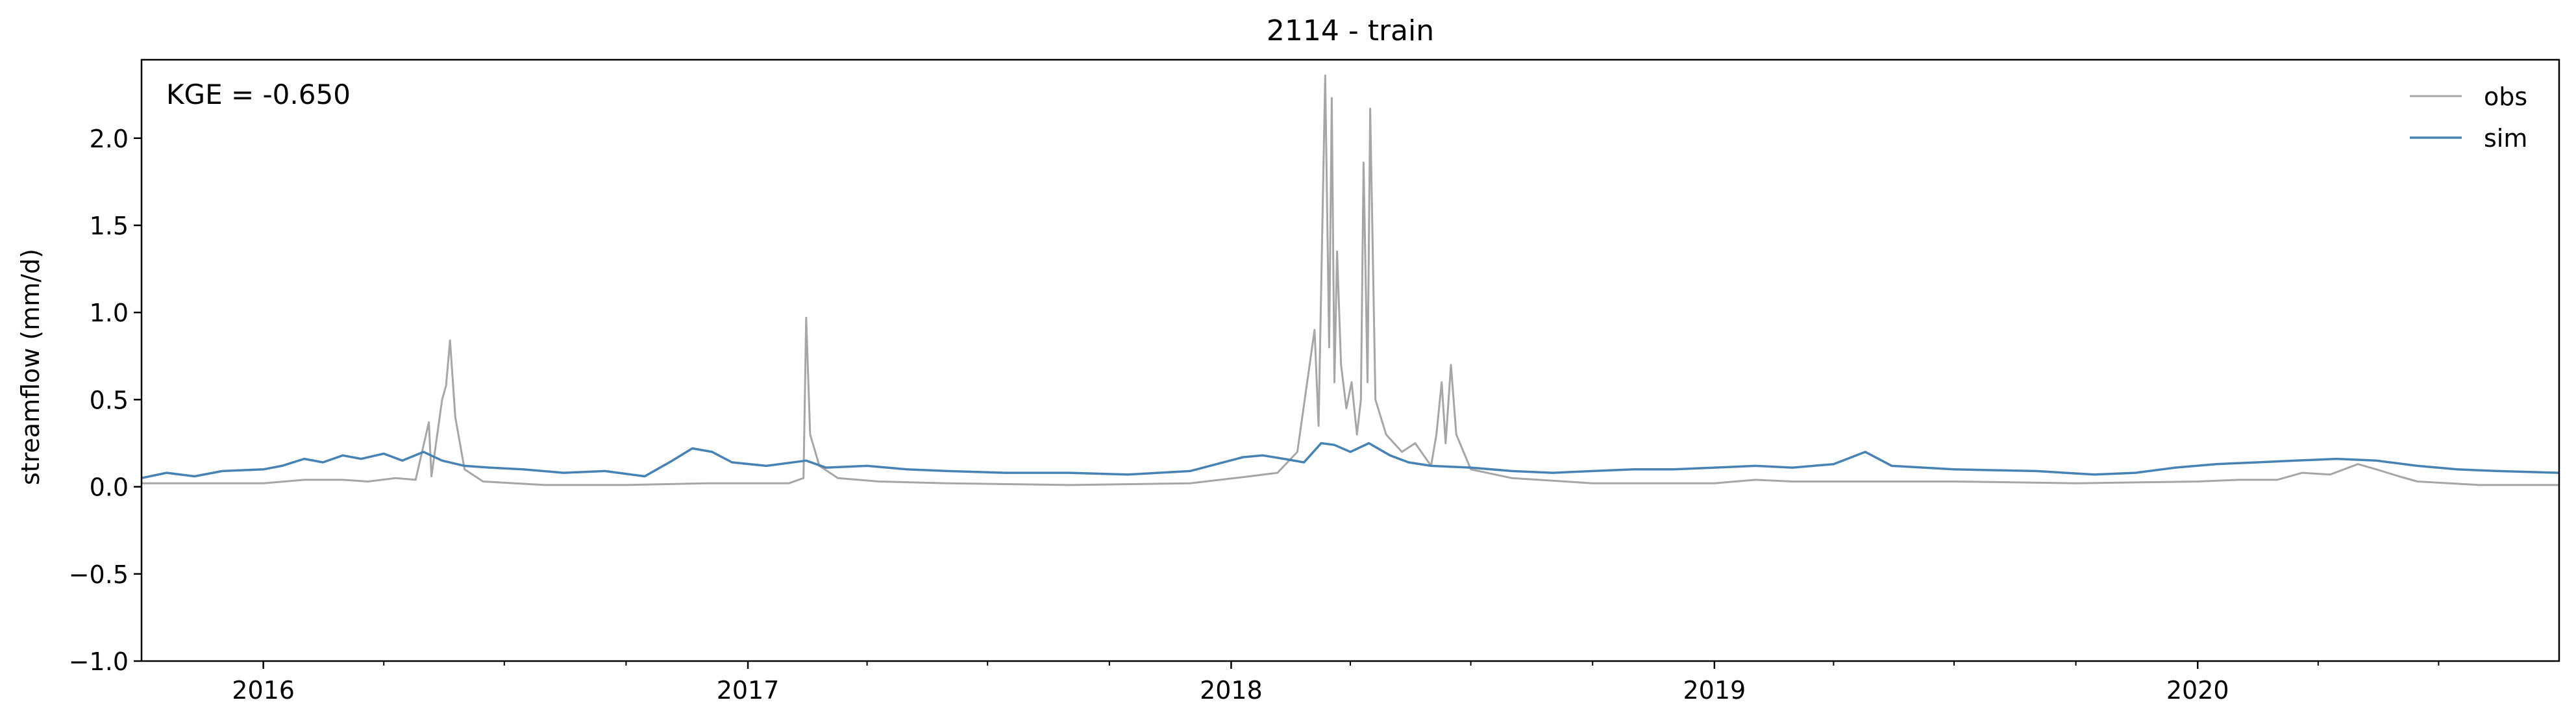 Image resolution: width=2576 pixels, height=726 pixels. What do you see at coordinates (1714, 690) in the screenshot?
I see `x-tick-label: 2019` at bounding box center [1714, 690].